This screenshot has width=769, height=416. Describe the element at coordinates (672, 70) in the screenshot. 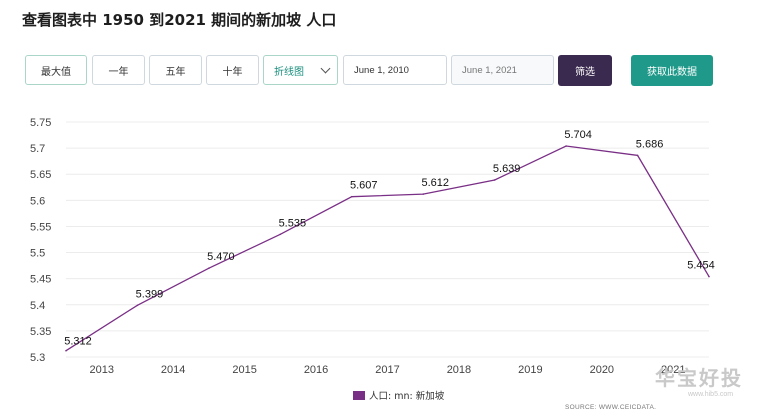

I see `get-data-button: 获取此数据` at that location.